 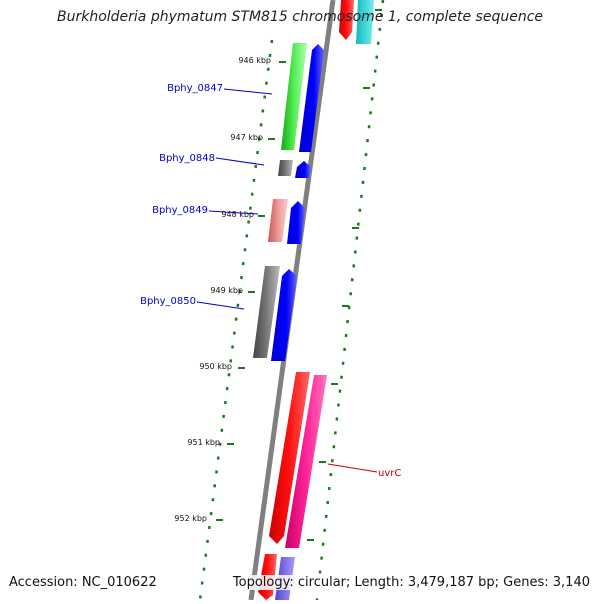 I want to click on gene-label-bphy-0849: Bphy_0849, so click(x=180, y=210).